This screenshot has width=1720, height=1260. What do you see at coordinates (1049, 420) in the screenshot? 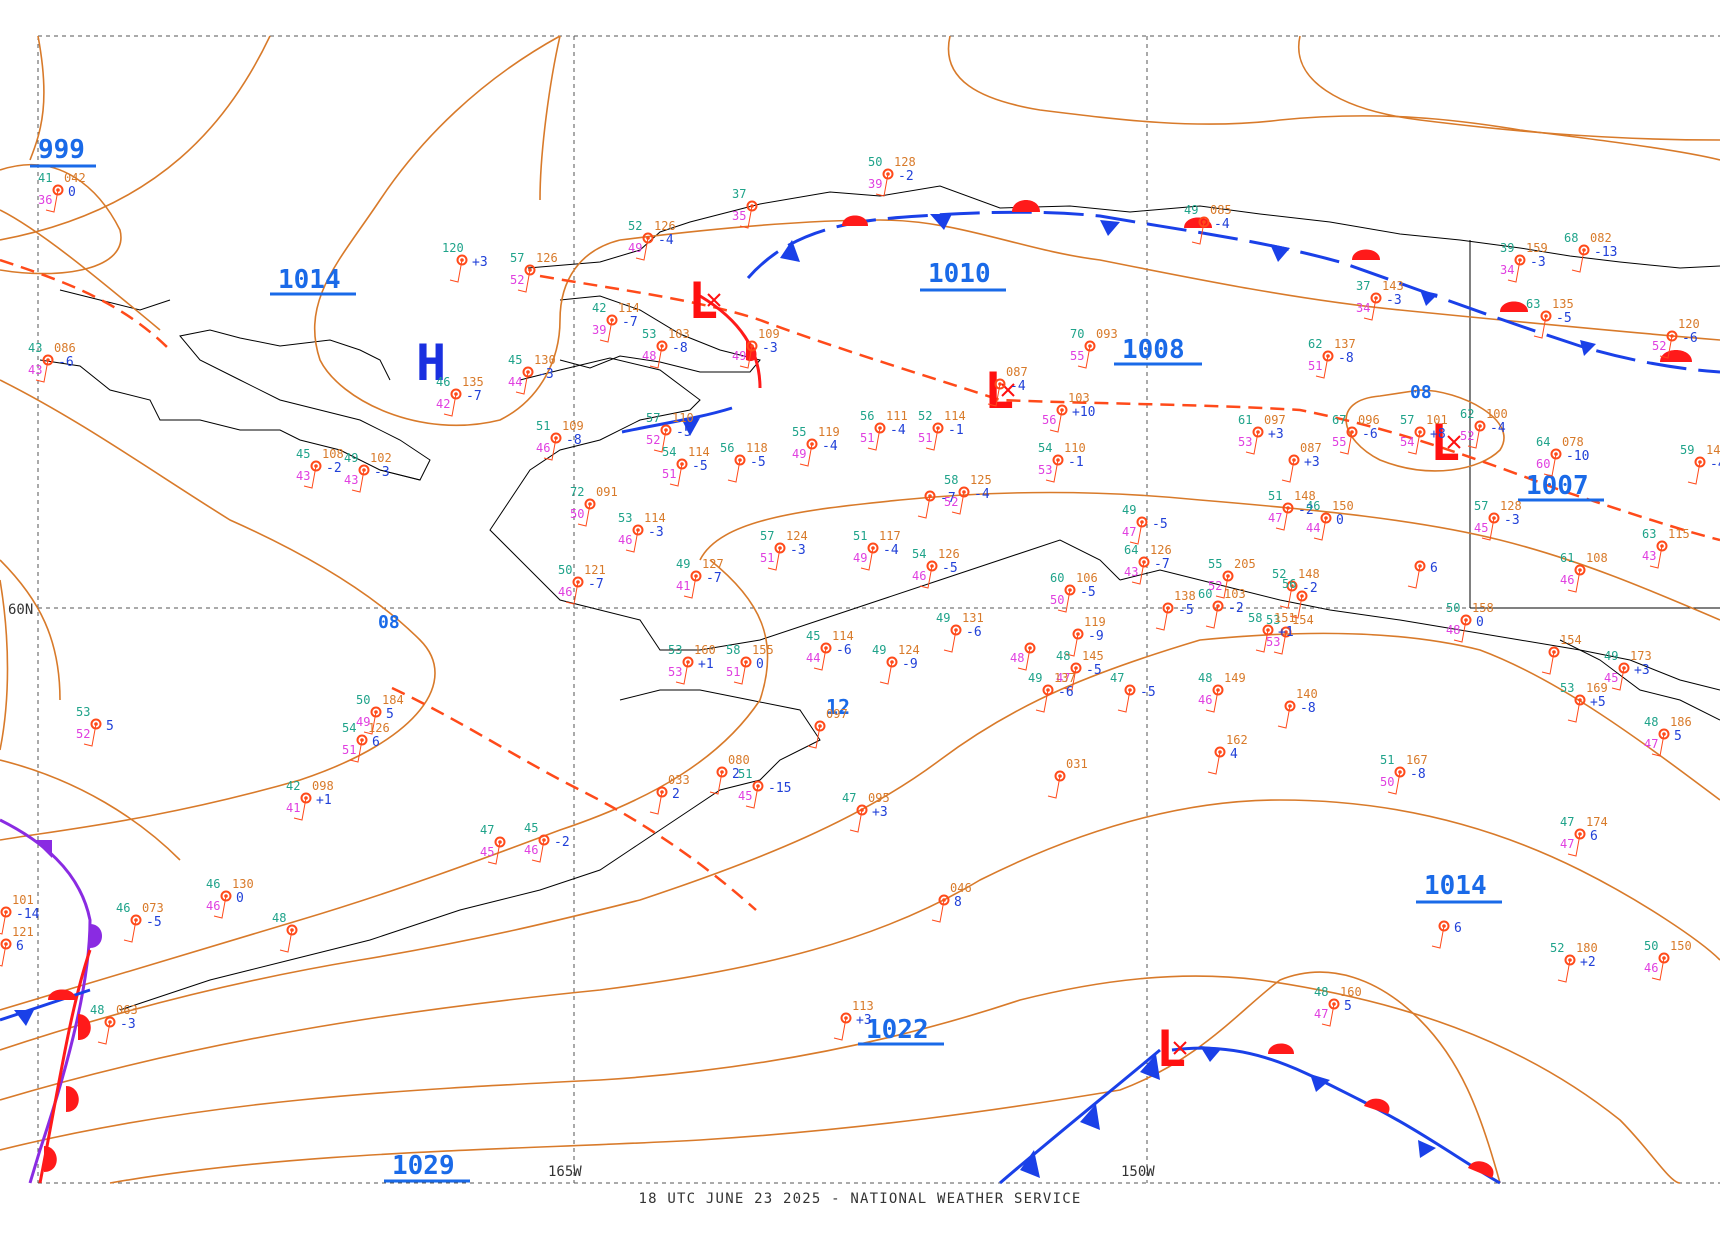
I see `station-dewpoint: 56` at bounding box center [1049, 420].